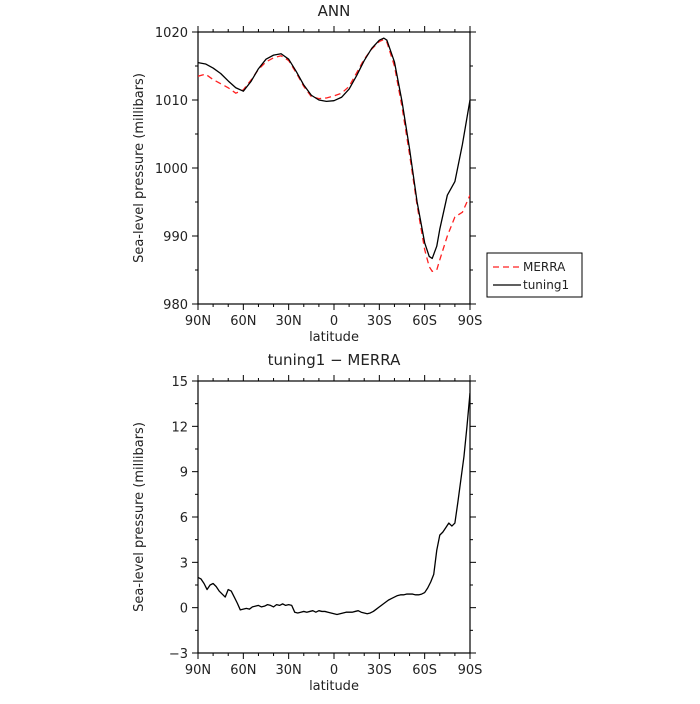 The image size is (700, 704). I want to click on y-tick-label: 1000, so click(171, 169).